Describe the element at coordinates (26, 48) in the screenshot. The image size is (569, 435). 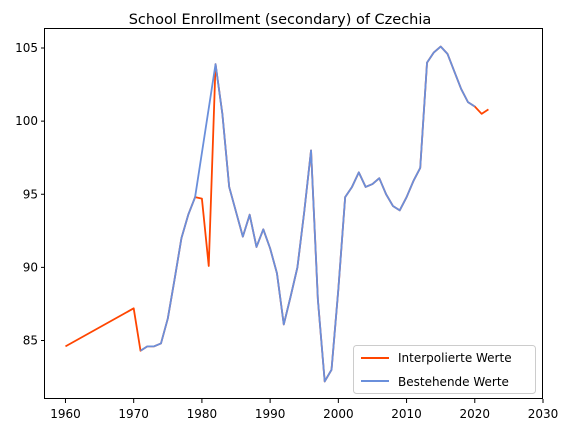
I see `y-tick-label: 105` at that location.